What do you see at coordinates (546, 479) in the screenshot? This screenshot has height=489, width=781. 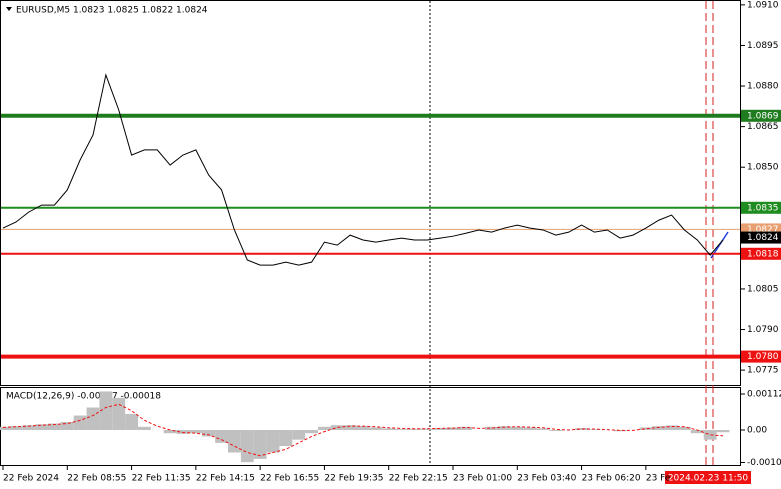 I see `x-tick-label: 23 Feb 03:40` at bounding box center [546, 479].